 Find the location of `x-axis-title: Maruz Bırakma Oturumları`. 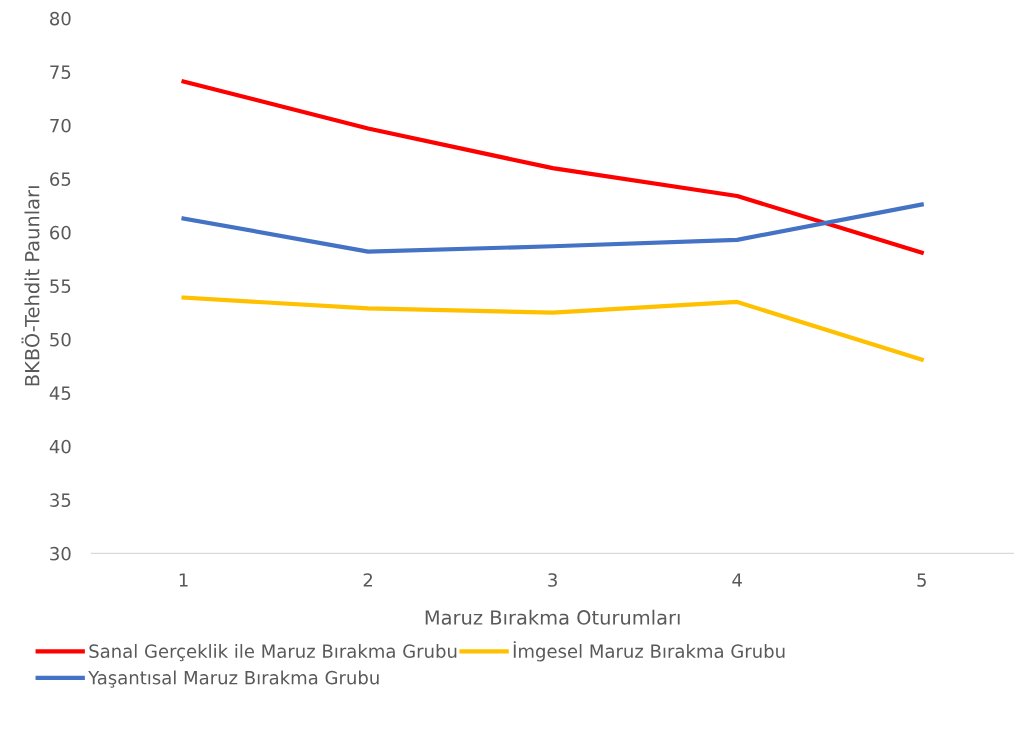

x-axis-title: Maruz Bırakma Oturumları is located at coordinates (552, 617).